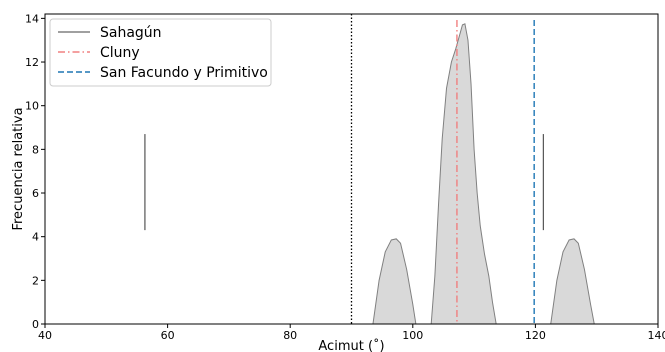  What do you see at coordinates (120, 53) in the screenshot?
I see `legend-label-2: Cluny` at bounding box center [120, 53].